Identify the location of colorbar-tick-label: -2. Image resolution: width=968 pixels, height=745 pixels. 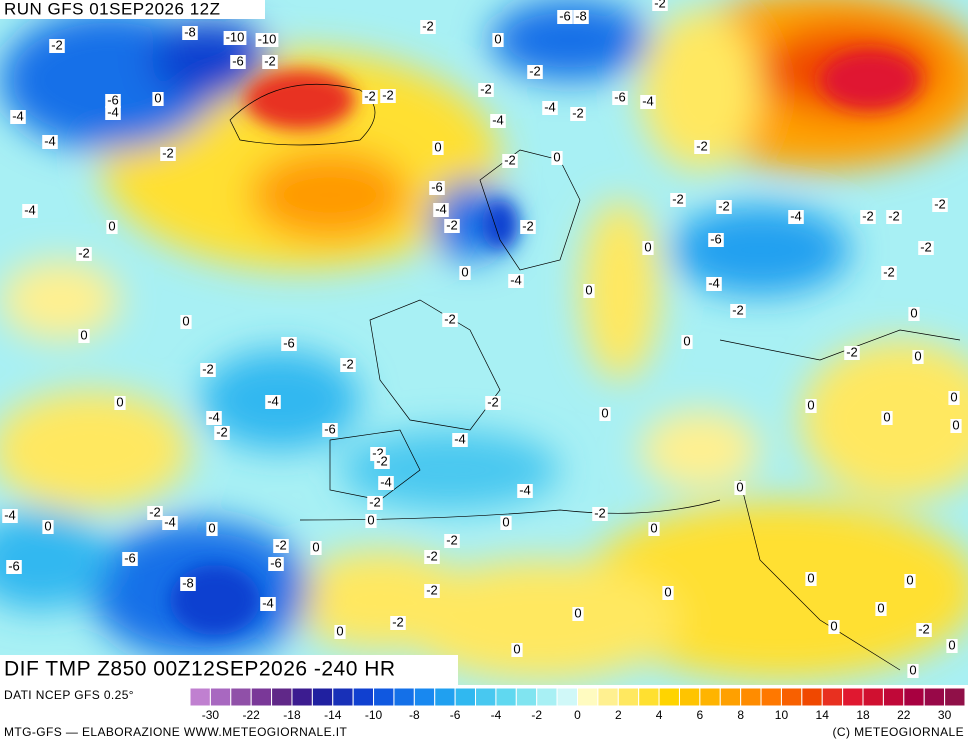
(536, 715).